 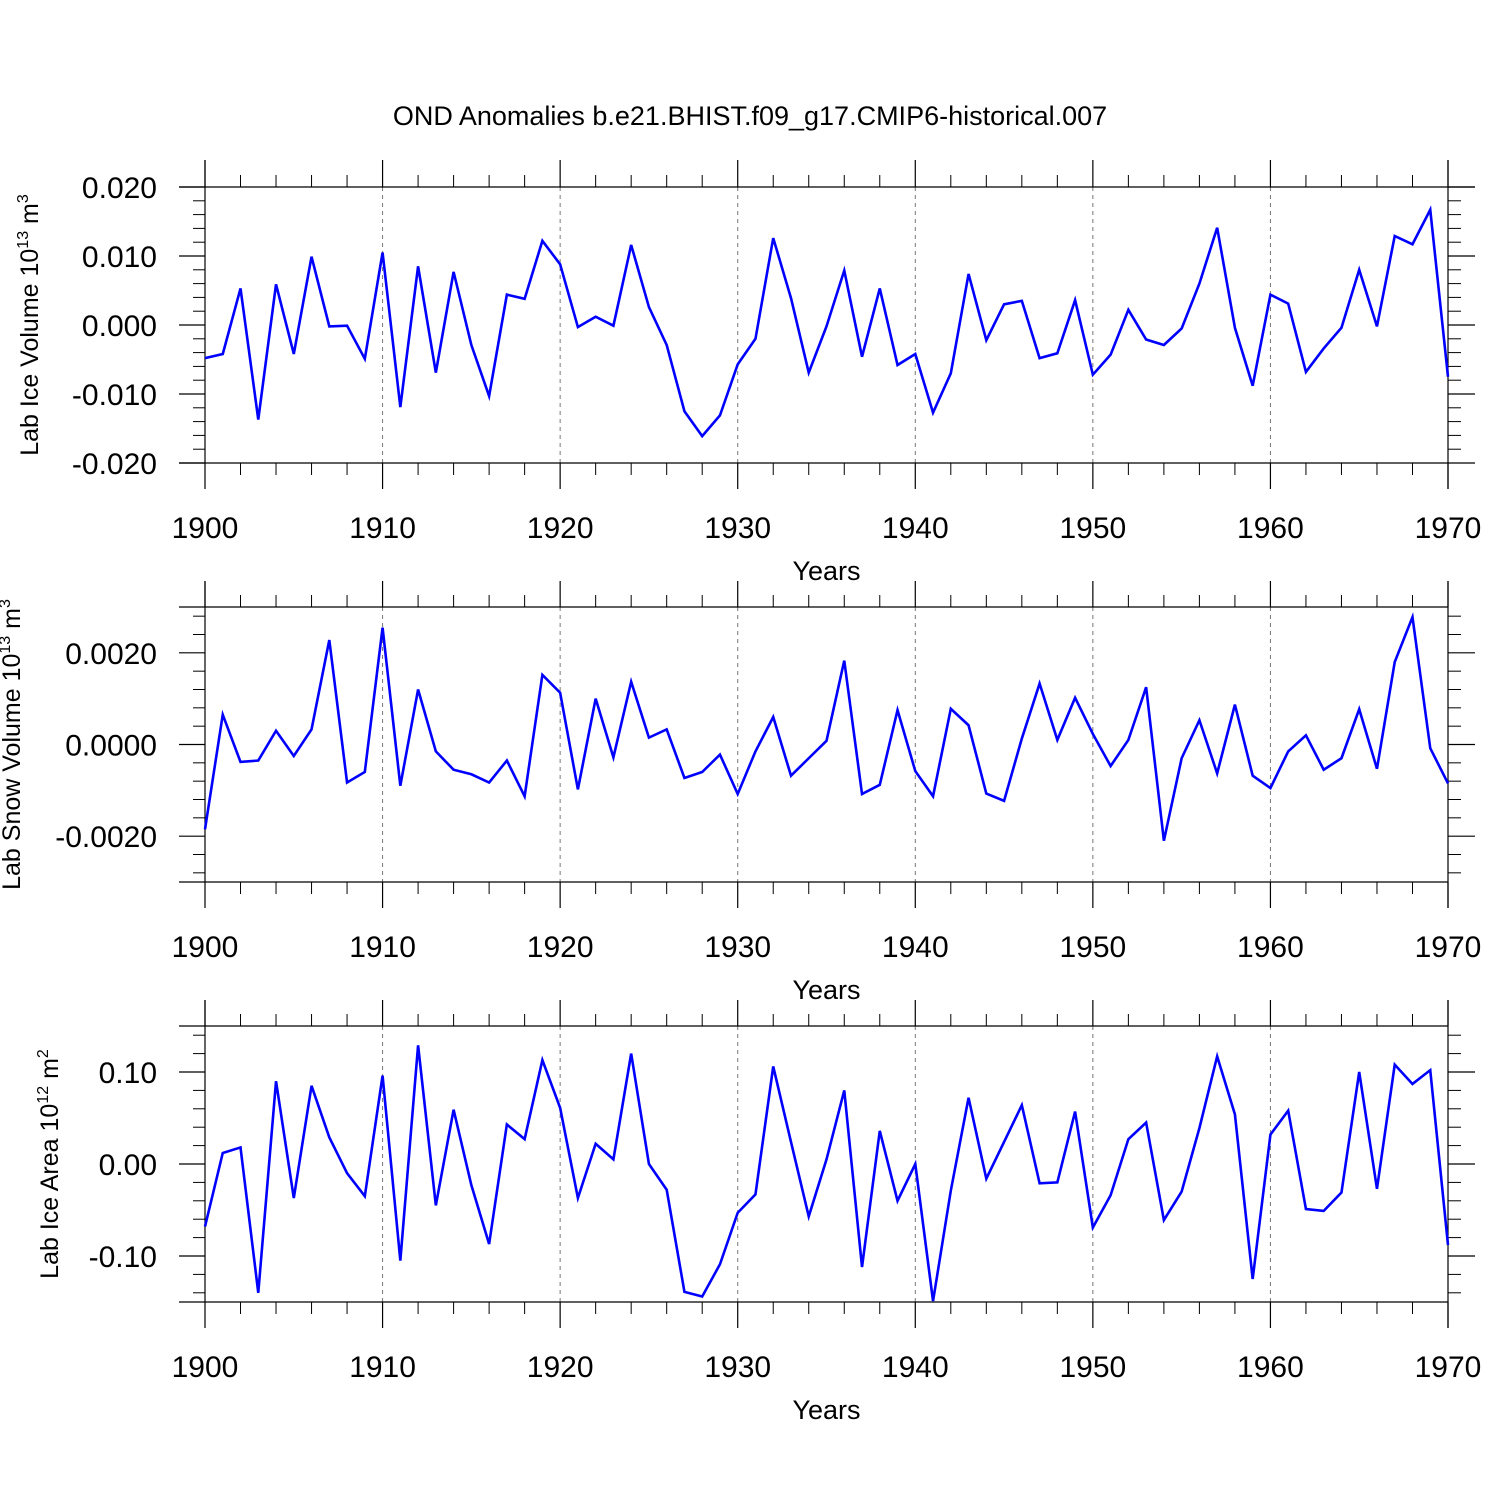 What do you see at coordinates (49, 1164) in the screenshot?
I see `y-axis-label: Lab Ice Area 1012 m2` at bounding box center [49, 1164].